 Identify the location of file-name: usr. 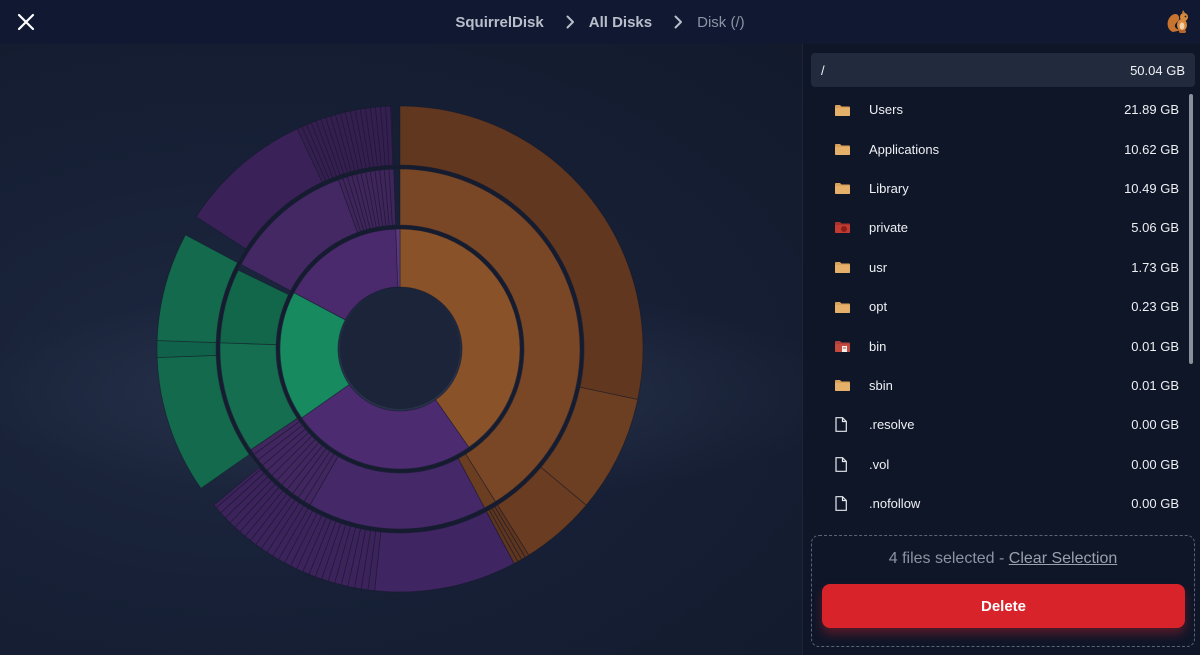
(878, 267).